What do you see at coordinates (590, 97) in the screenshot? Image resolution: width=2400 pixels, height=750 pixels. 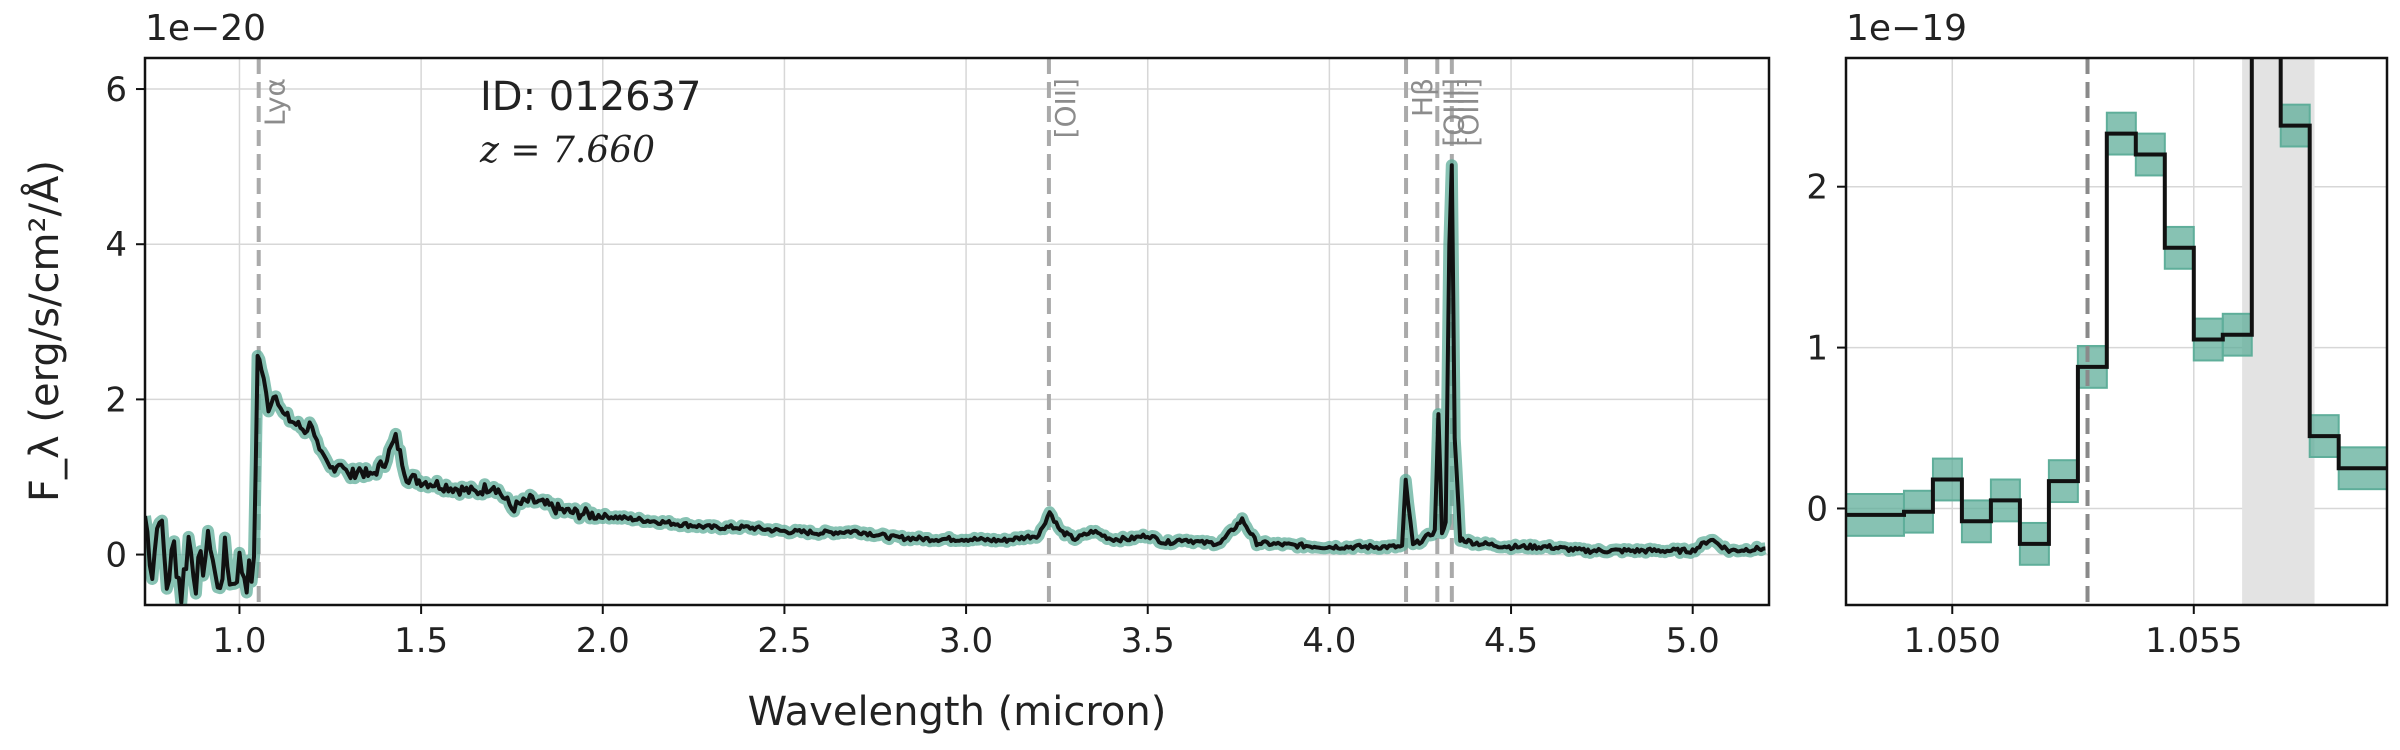 I see `id-annotation: ID: 012637` at bounding box center [590, 97].